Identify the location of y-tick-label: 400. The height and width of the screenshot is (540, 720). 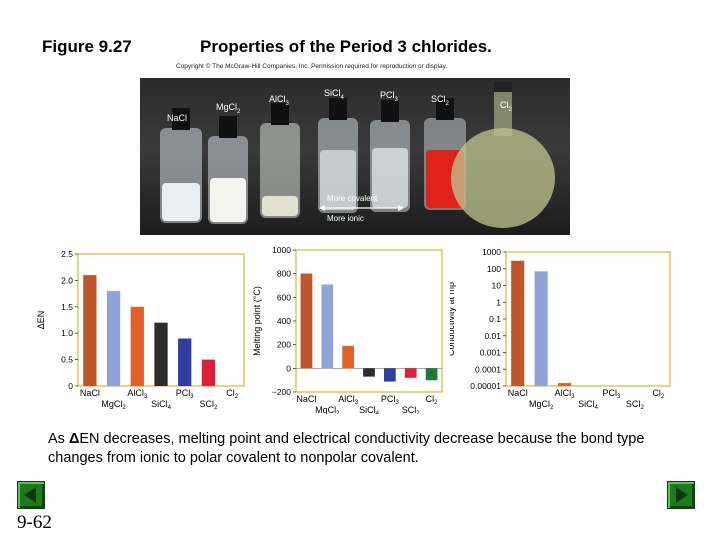
(284, 321).